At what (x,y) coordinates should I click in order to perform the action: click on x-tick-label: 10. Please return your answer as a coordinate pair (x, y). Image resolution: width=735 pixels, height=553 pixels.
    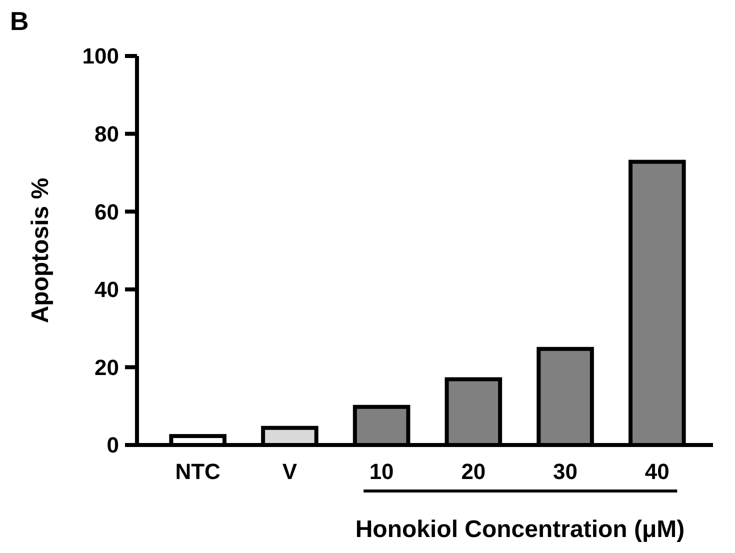
    Looking at the image, I should click on (381, 471).